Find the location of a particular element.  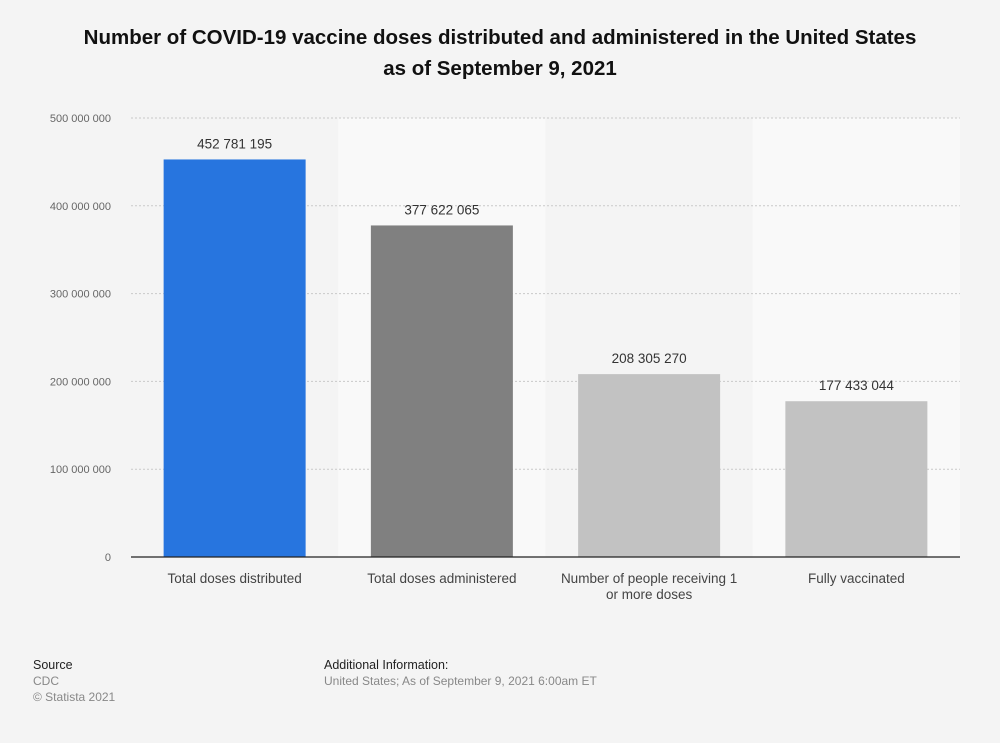

bar-value-label: 208 305 270 is located at coordinates (649, 358).